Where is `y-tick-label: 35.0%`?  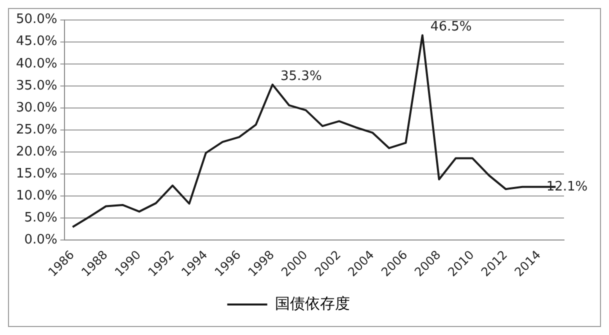 y-tick-label: 35.0% is located at coordinates (37, 86).